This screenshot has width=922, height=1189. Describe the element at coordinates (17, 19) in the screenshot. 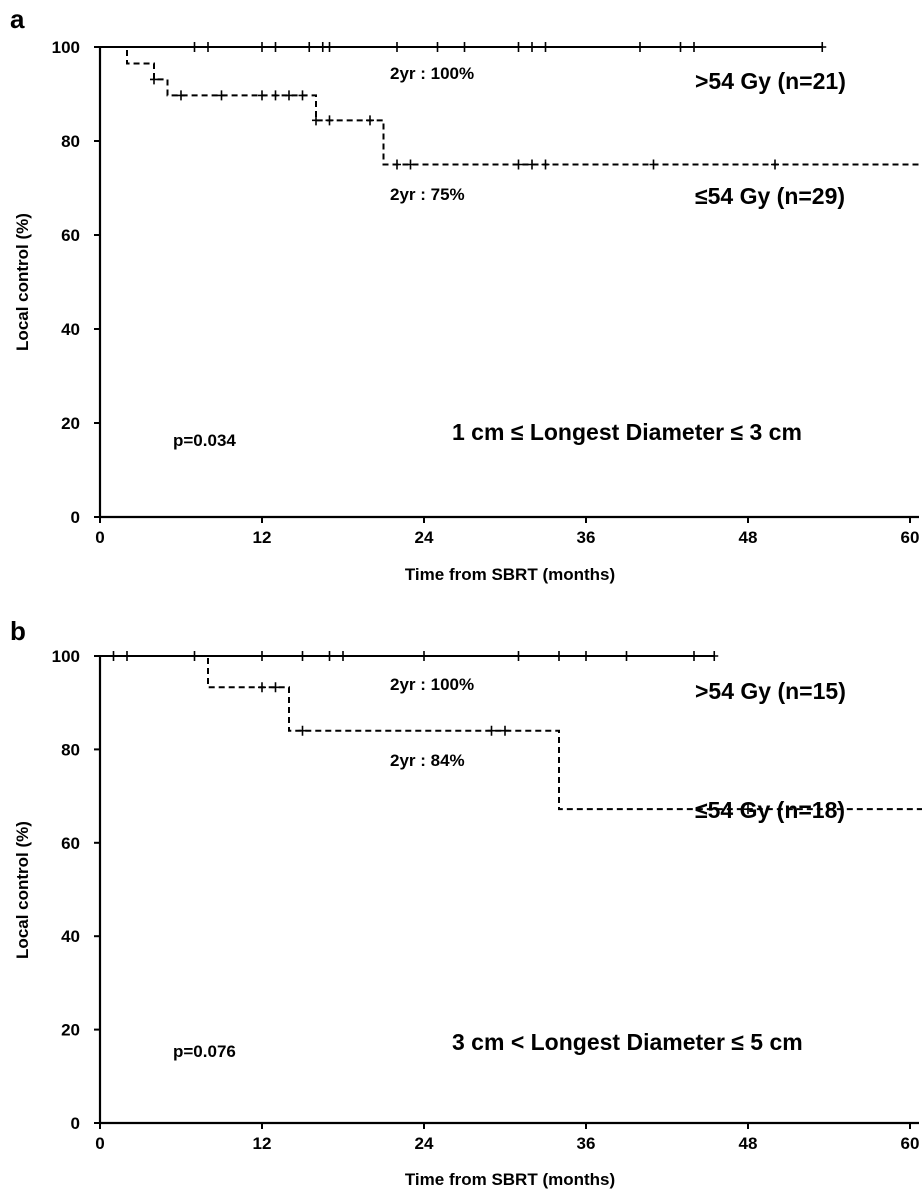

I see `panel-letter-a: a` at that location.